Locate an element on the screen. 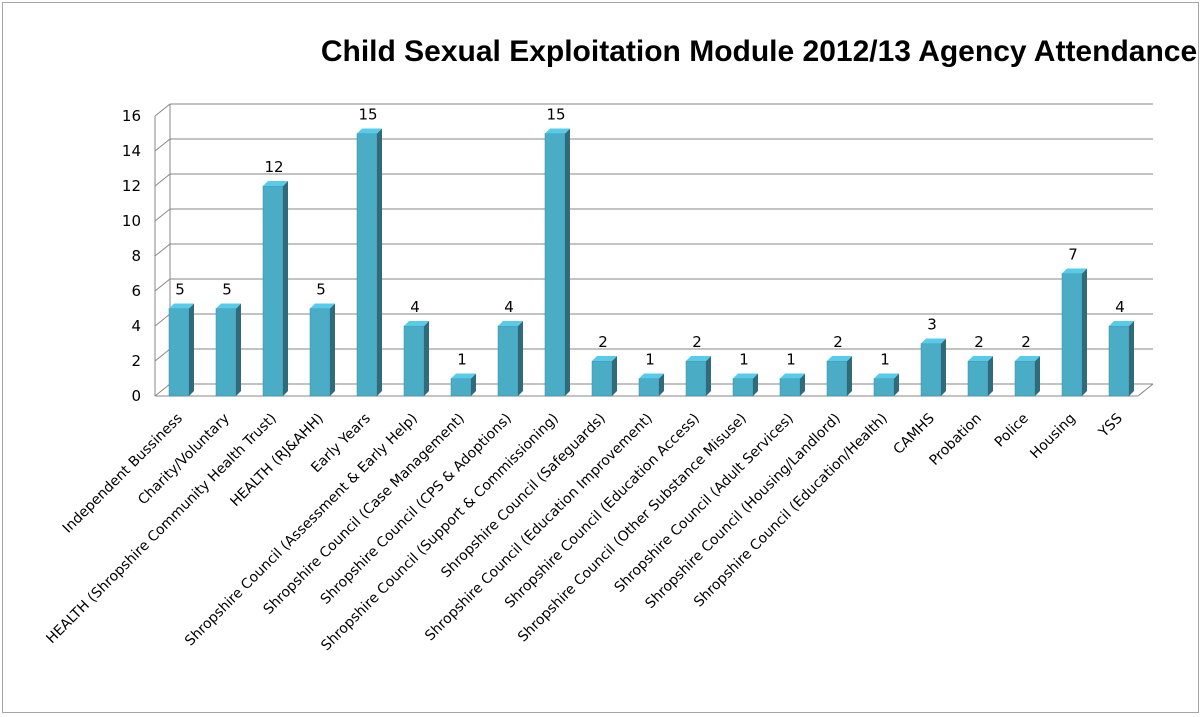  x-tick-label: Police is located at coordinates (1012, 431).